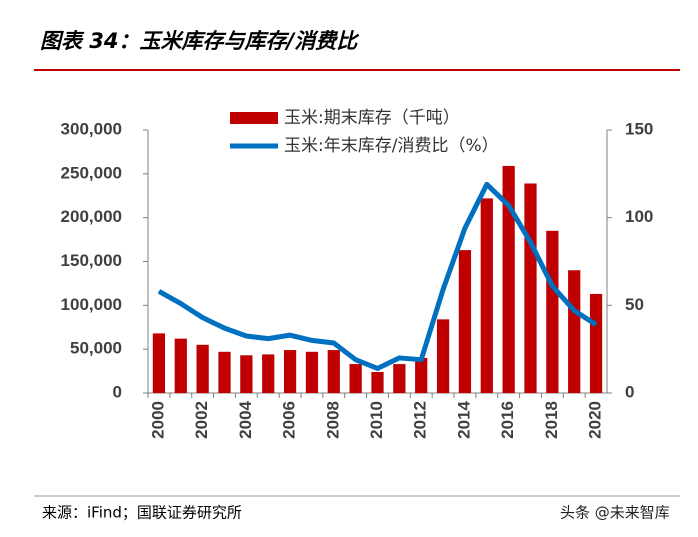  Describe the element at coordinates (639, 216) in the screenshot. I see `y2-tick-label: 100` at that location.